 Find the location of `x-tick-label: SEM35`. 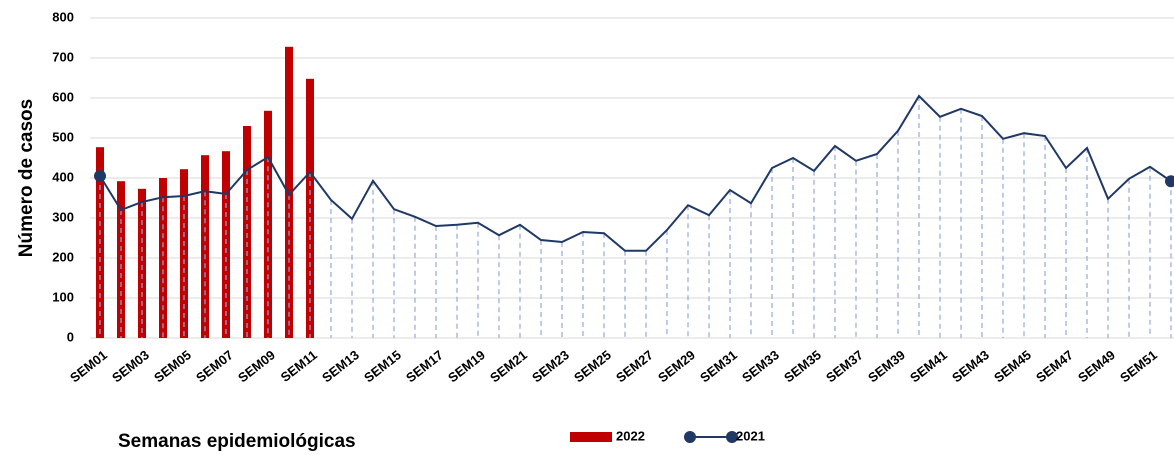

x-tick-label: SEM35 is located at coordinates (802, 366).